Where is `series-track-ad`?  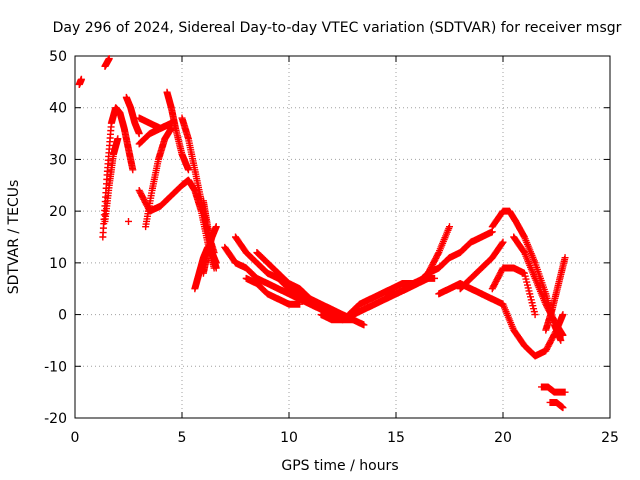 series-track-ad is located at coordinates (555, 294).